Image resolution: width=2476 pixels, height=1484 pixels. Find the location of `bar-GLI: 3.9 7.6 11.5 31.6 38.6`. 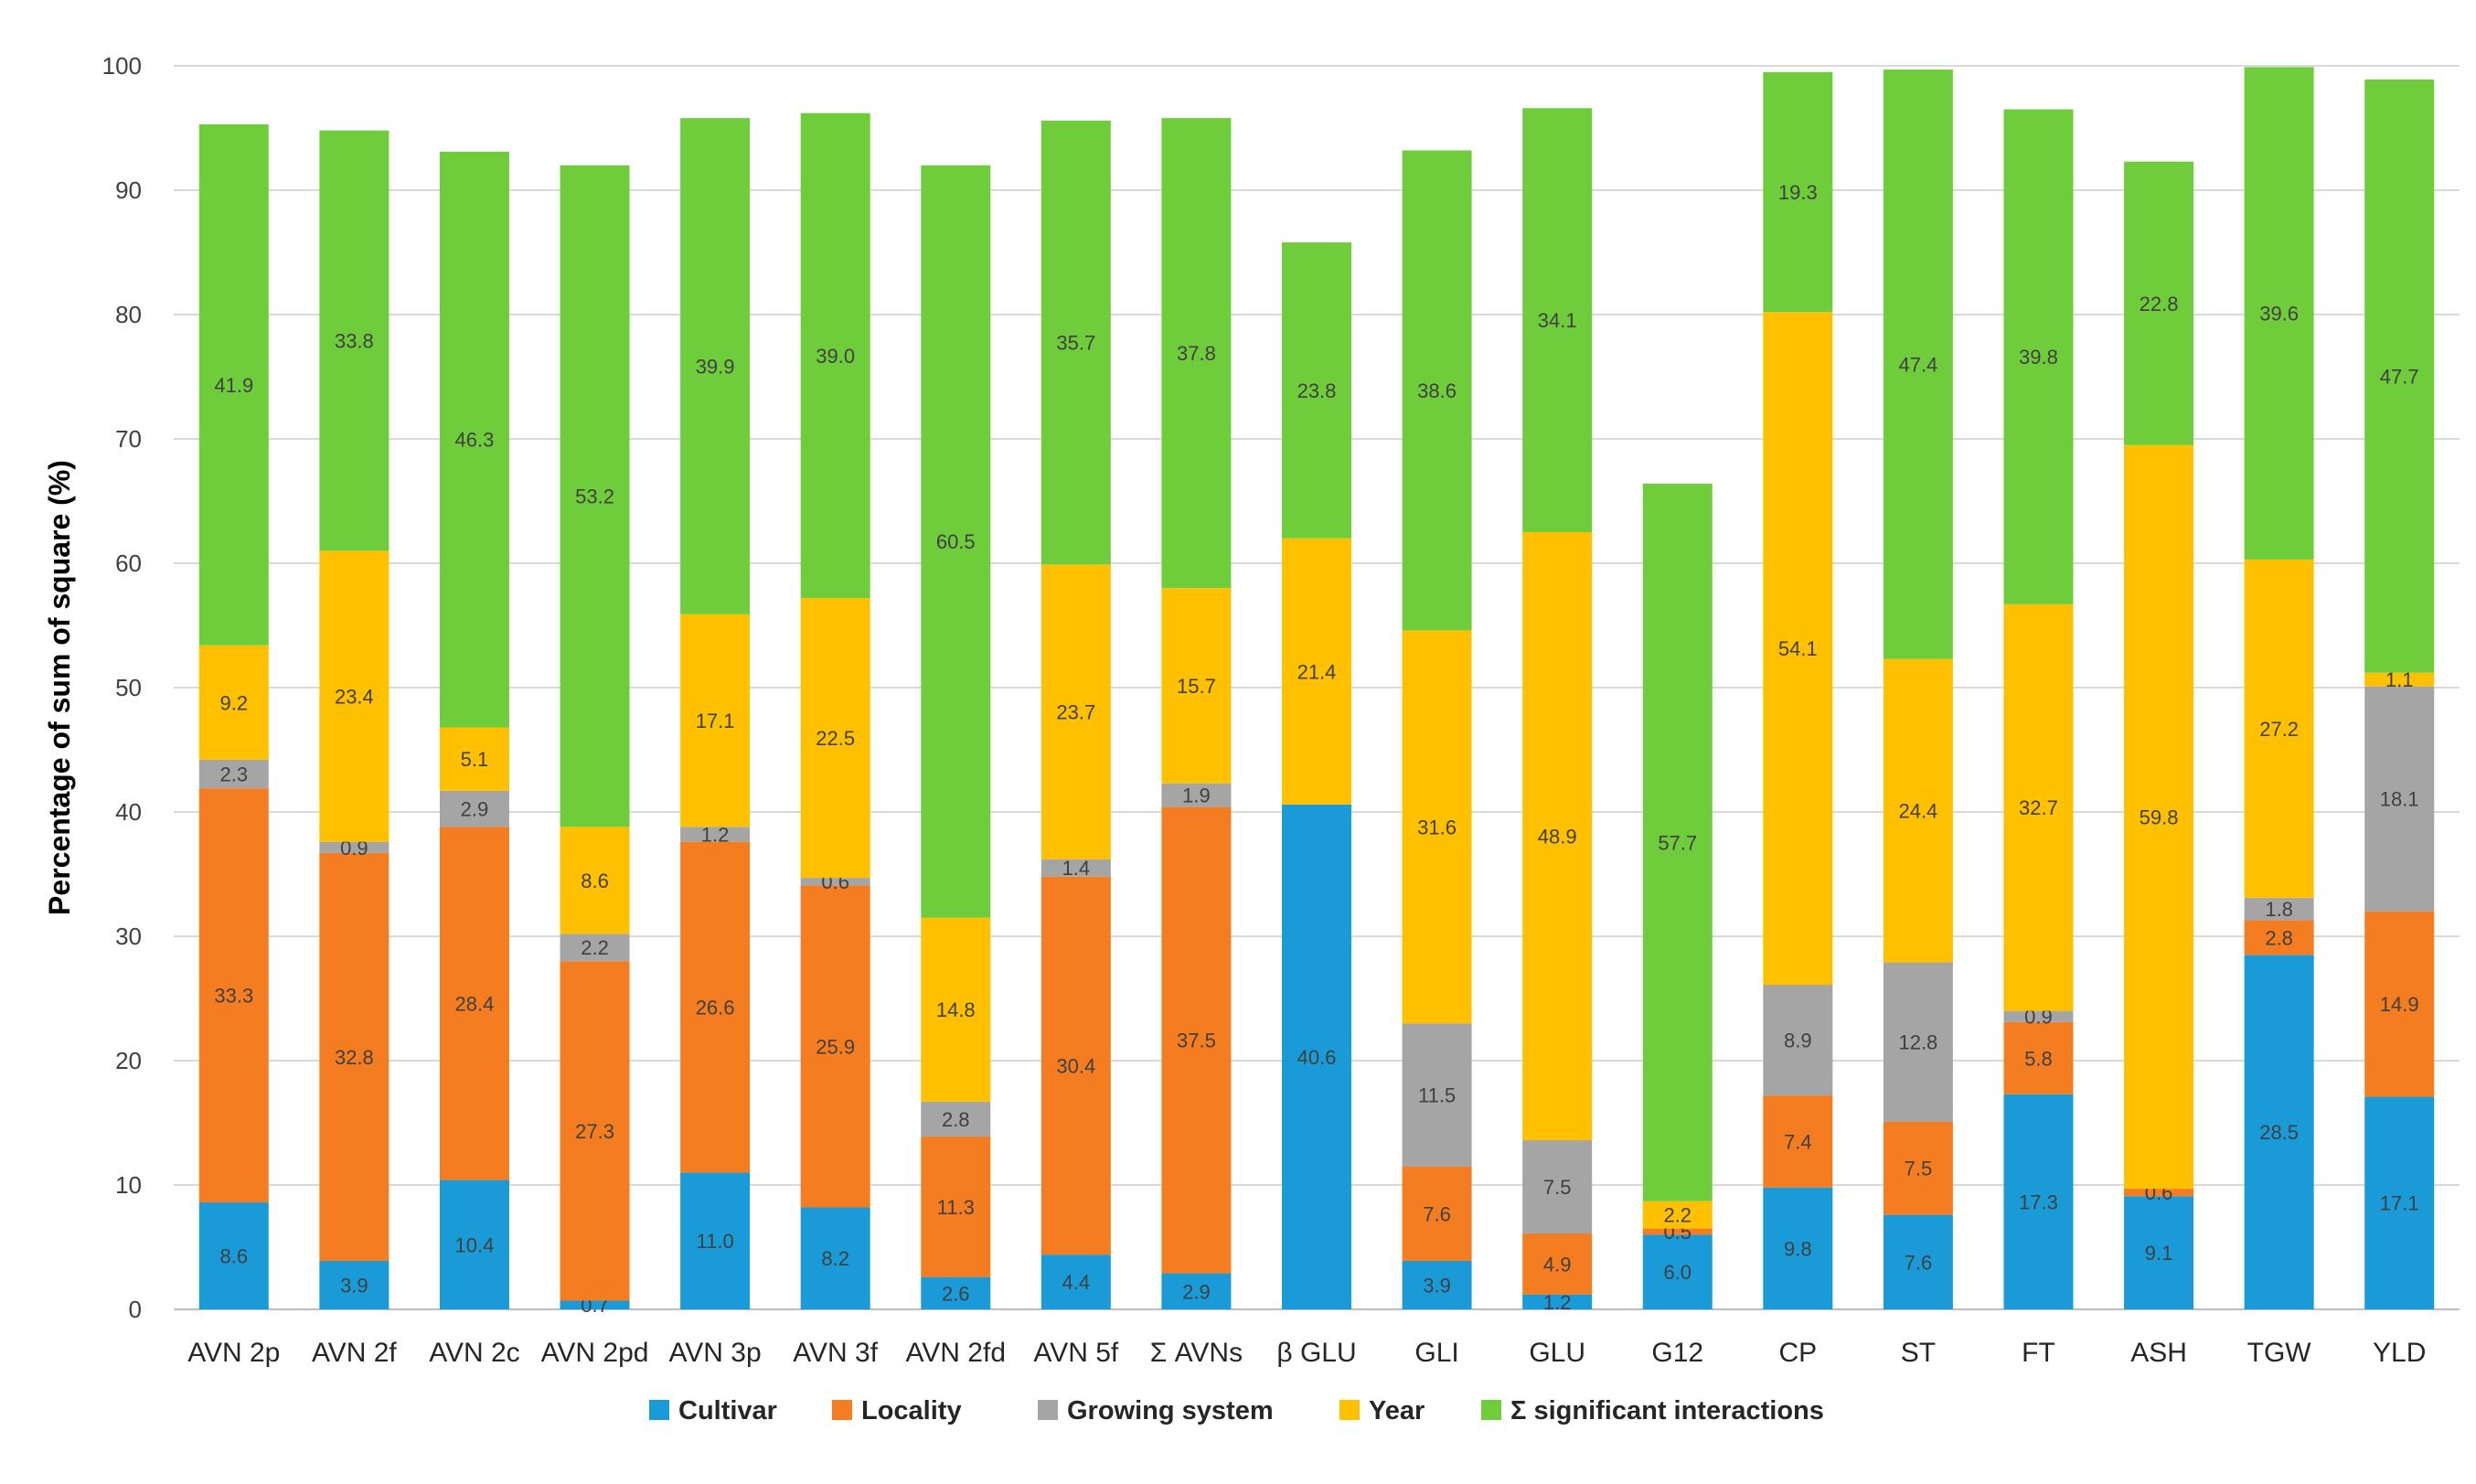

bar-GLI: 3.9 7.6 11.5 31.6 38.6 is located at coordinates (1437, 729).